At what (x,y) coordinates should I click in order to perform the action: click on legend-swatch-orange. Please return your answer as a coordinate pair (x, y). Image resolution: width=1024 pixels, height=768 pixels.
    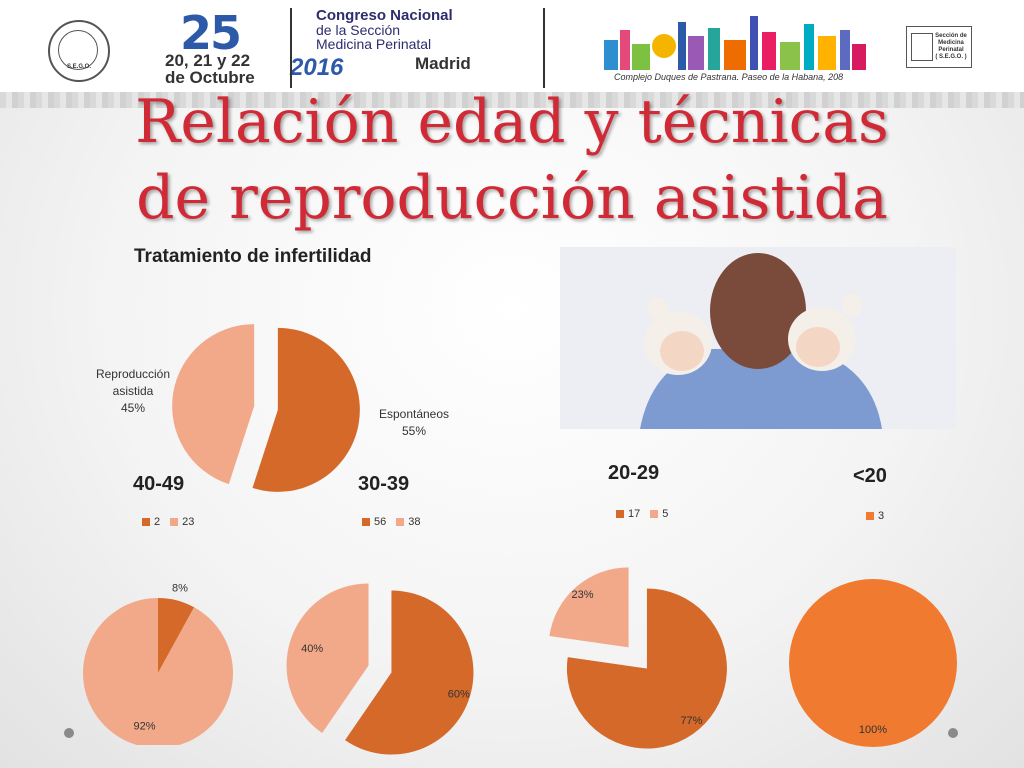
    Looking at the image, I should click on (870, 516).